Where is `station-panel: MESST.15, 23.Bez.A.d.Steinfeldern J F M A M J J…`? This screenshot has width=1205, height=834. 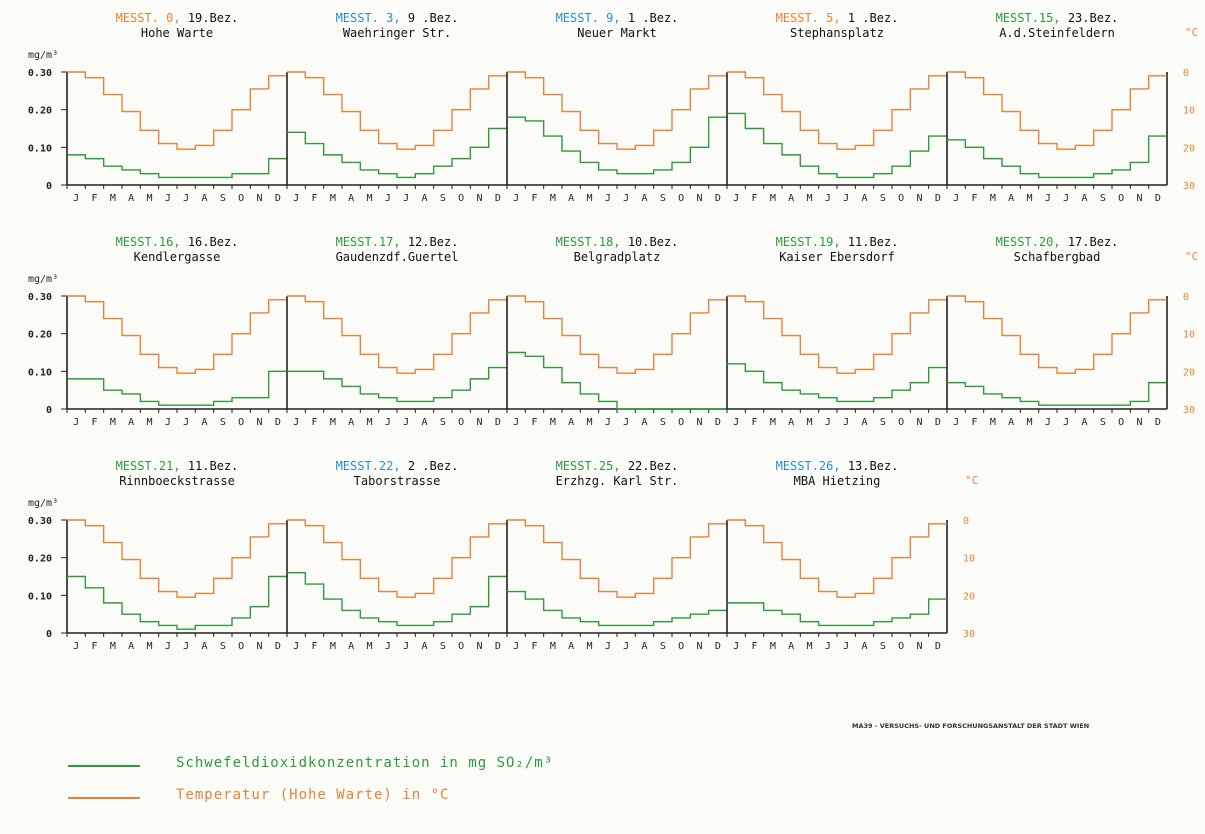
station-panel: MESST.15, 23.Bez.A.d.Steinfeldern J F M A M J J… is located at coordinates (1057, 107).